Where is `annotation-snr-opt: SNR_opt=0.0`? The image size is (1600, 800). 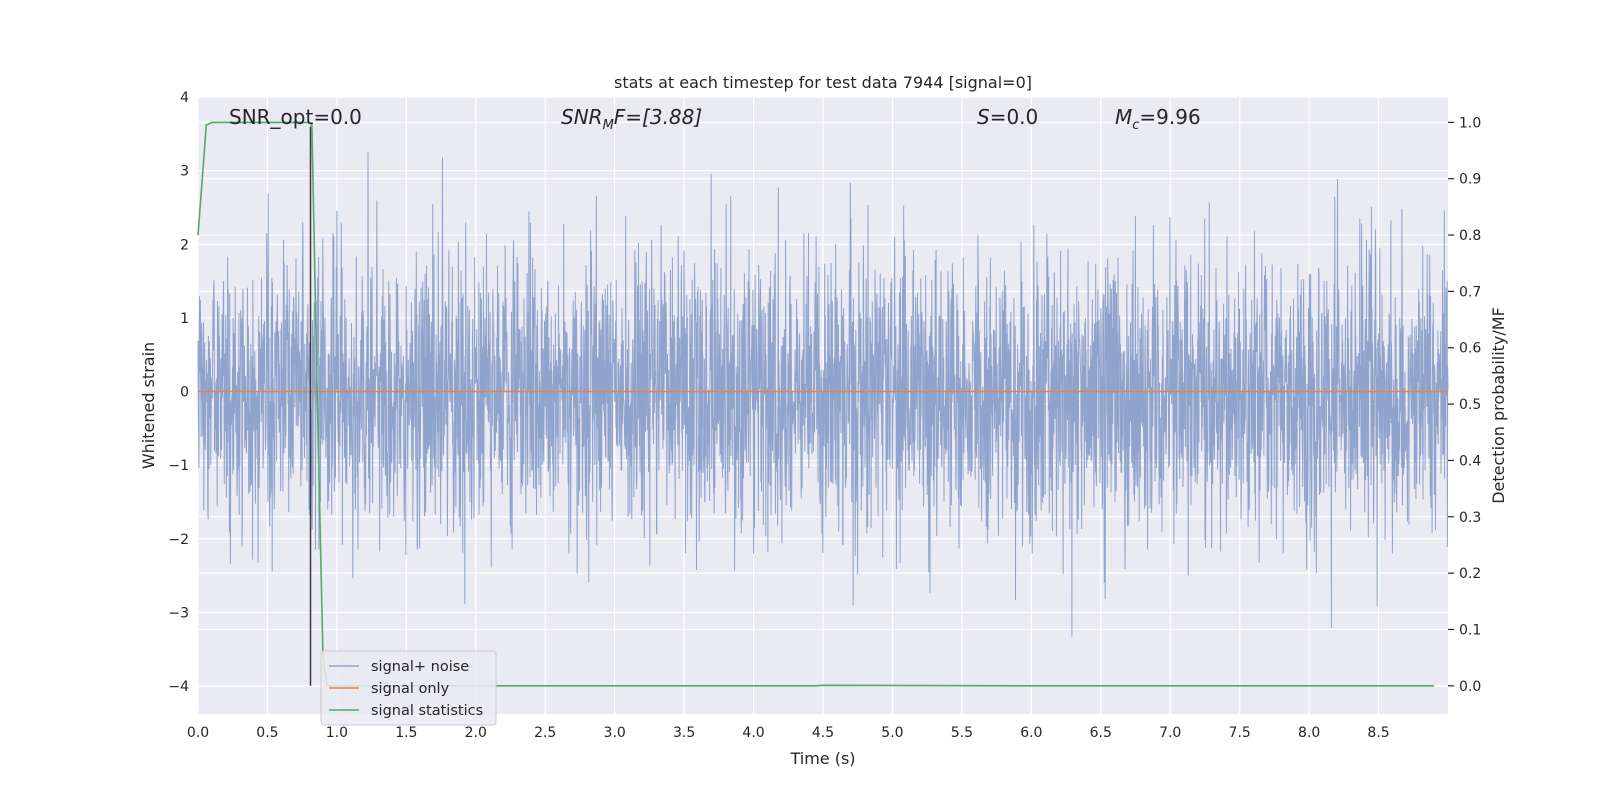
annotation-snr-opt: SNR_opt=0.0 is located at coordinates (295, 117).